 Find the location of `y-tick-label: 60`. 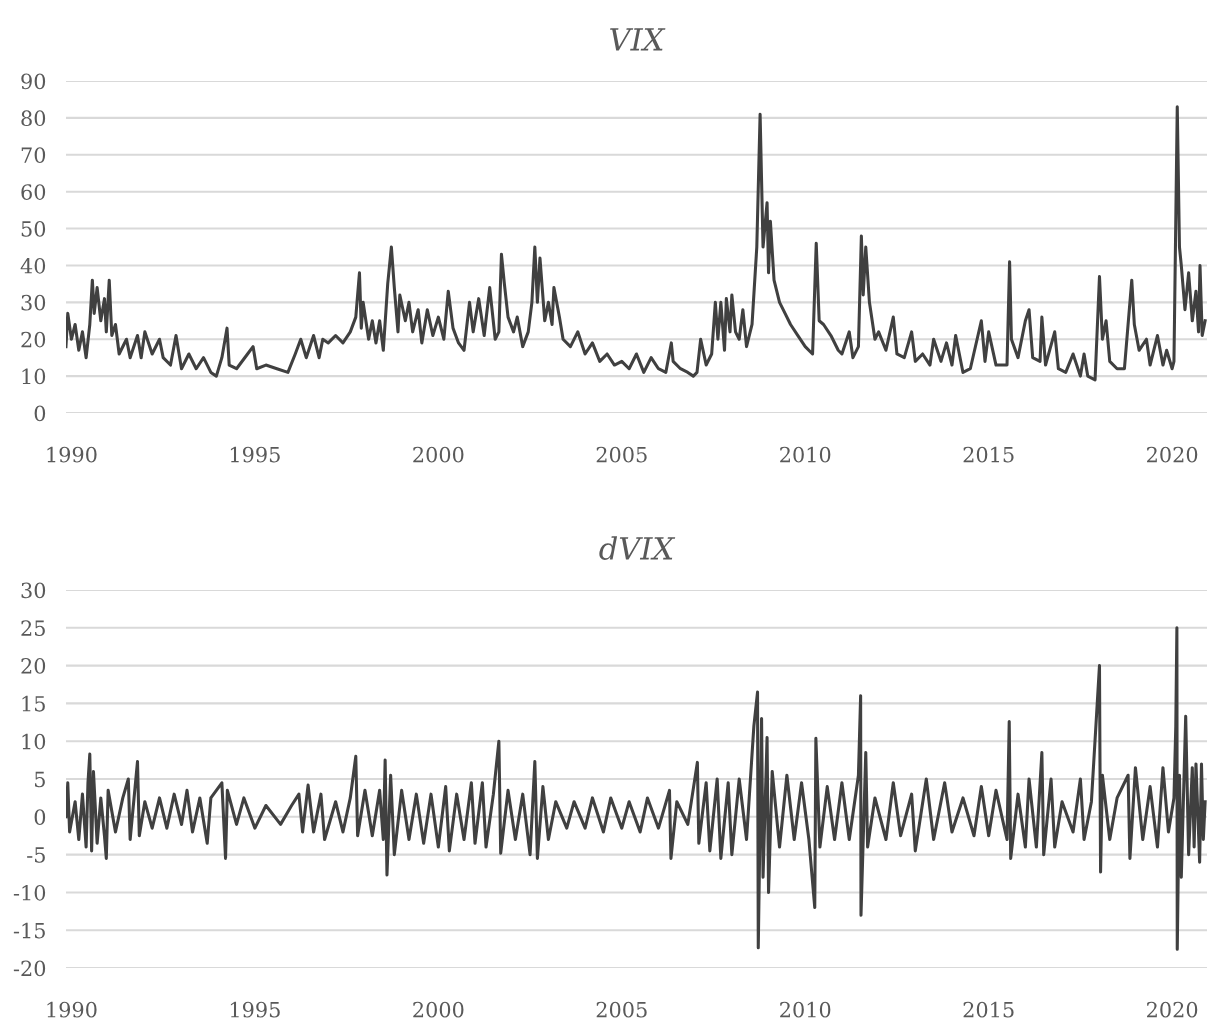

y-tick-label: 60 is located at coordinates (33, 192).